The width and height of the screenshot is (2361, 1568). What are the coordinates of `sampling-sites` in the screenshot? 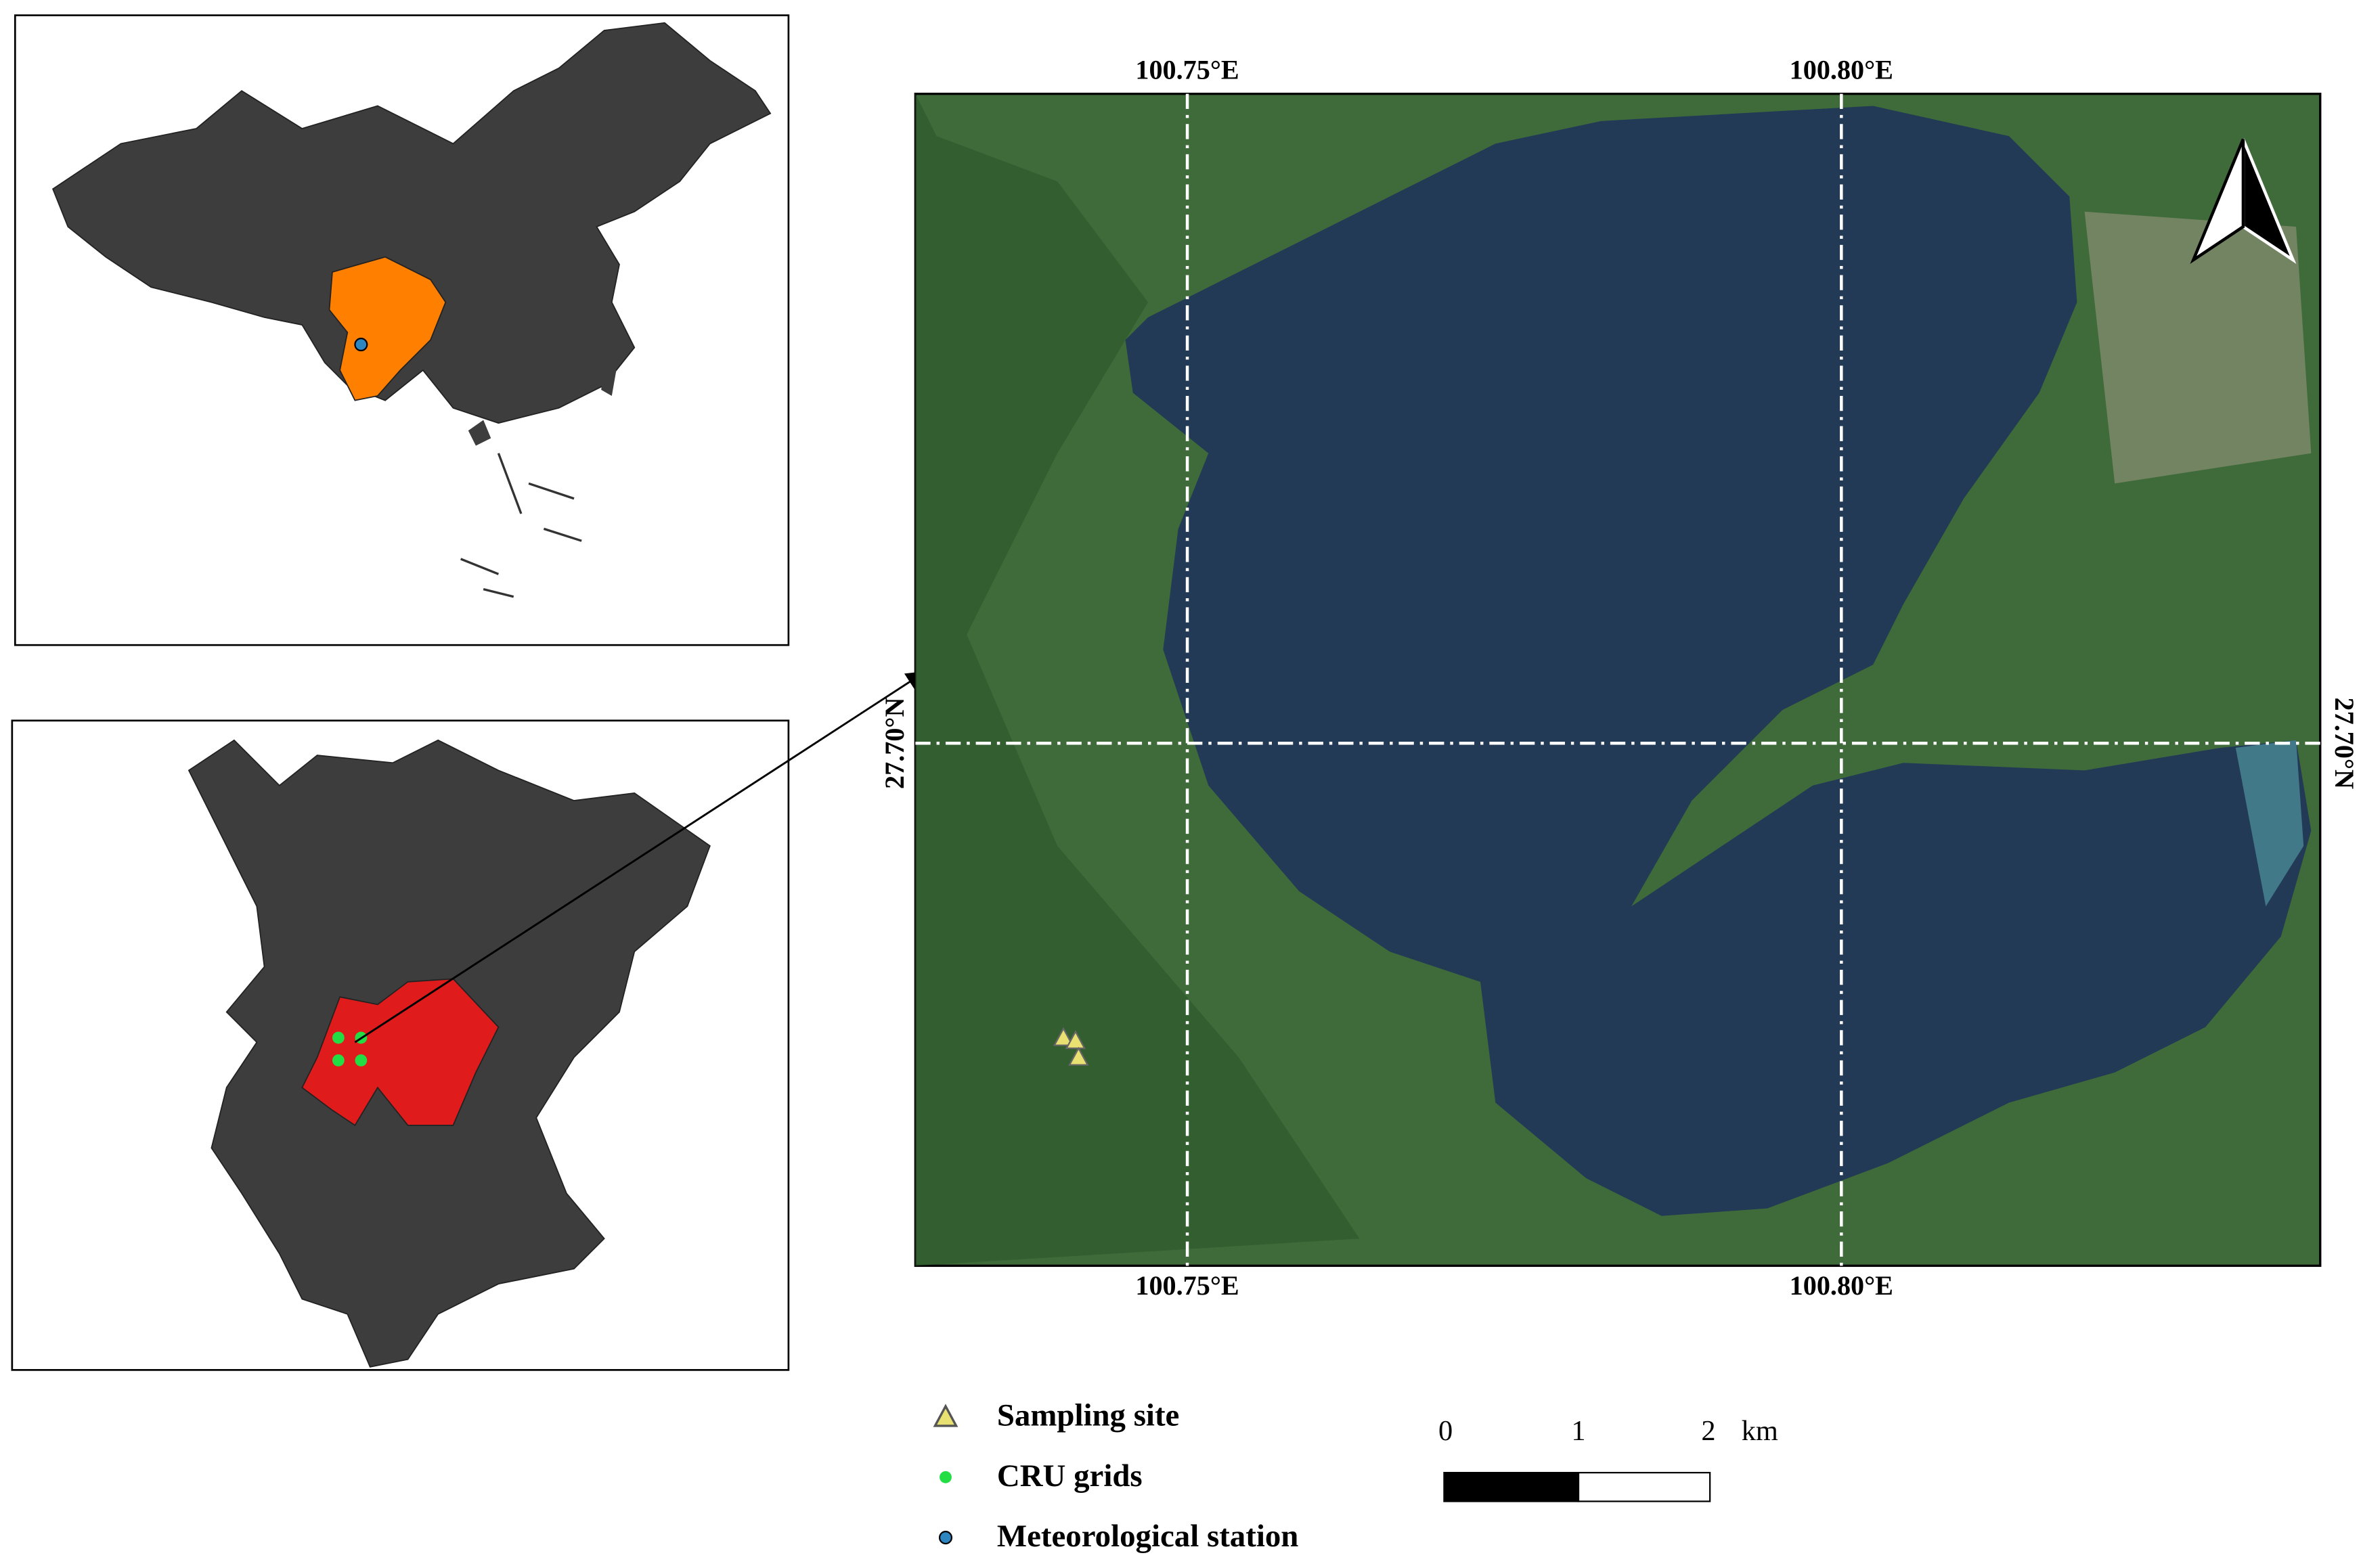 It's located at (1071, 1046).